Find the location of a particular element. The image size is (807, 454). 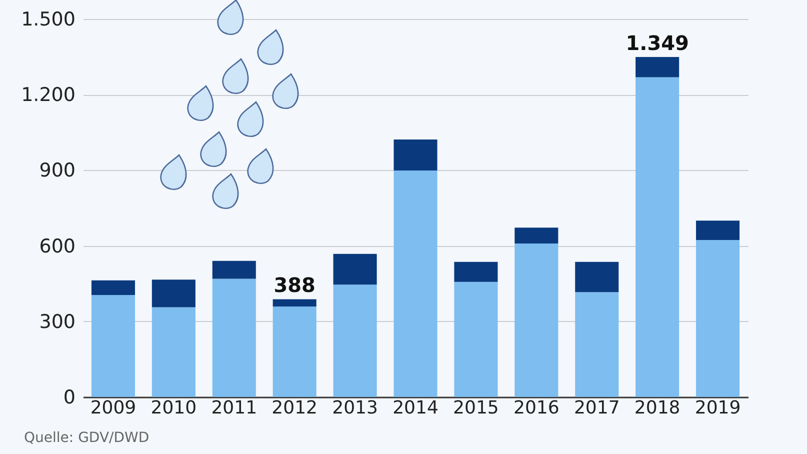

x-tick-label: 2015 is located at coordinates (476, 408).